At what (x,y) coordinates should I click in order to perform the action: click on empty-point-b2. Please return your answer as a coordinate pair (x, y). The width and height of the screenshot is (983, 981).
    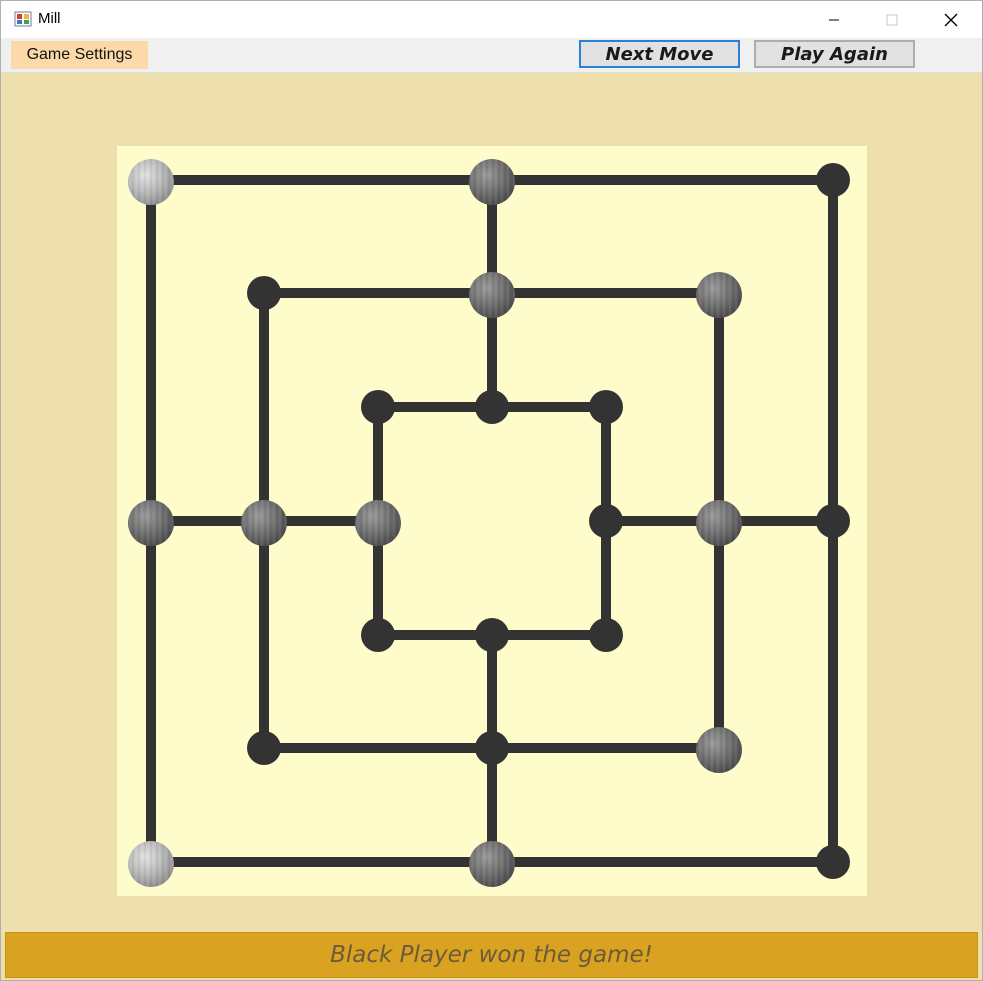
    Looking at the image, I should click on (264, 748).